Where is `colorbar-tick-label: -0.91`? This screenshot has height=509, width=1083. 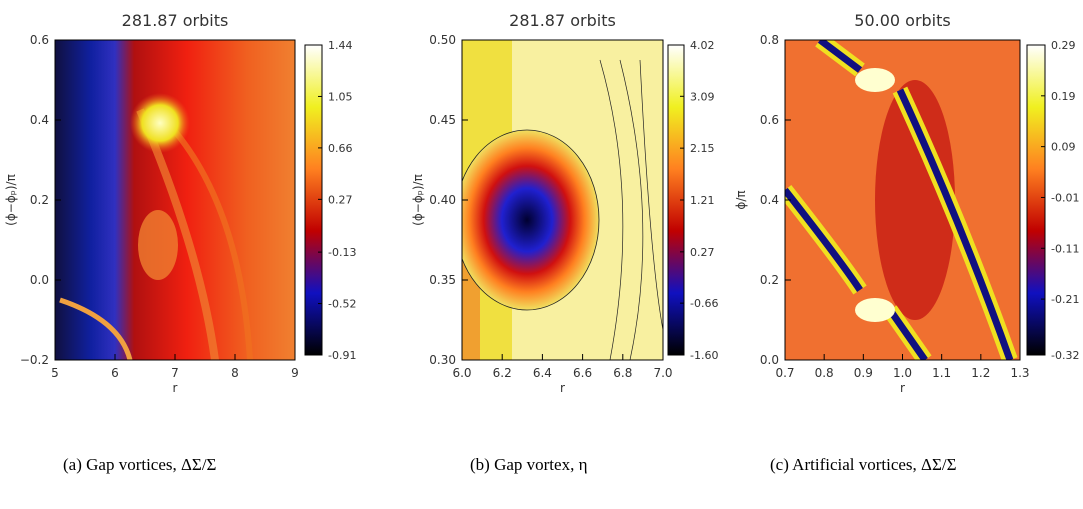 colorbar-tick-label: -0.91 is located at coordinates (342, 355).